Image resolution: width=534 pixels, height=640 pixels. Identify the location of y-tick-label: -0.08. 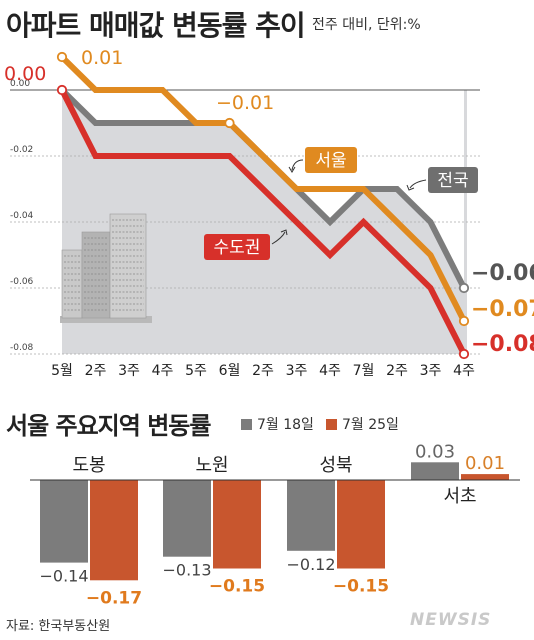
(22, 348).